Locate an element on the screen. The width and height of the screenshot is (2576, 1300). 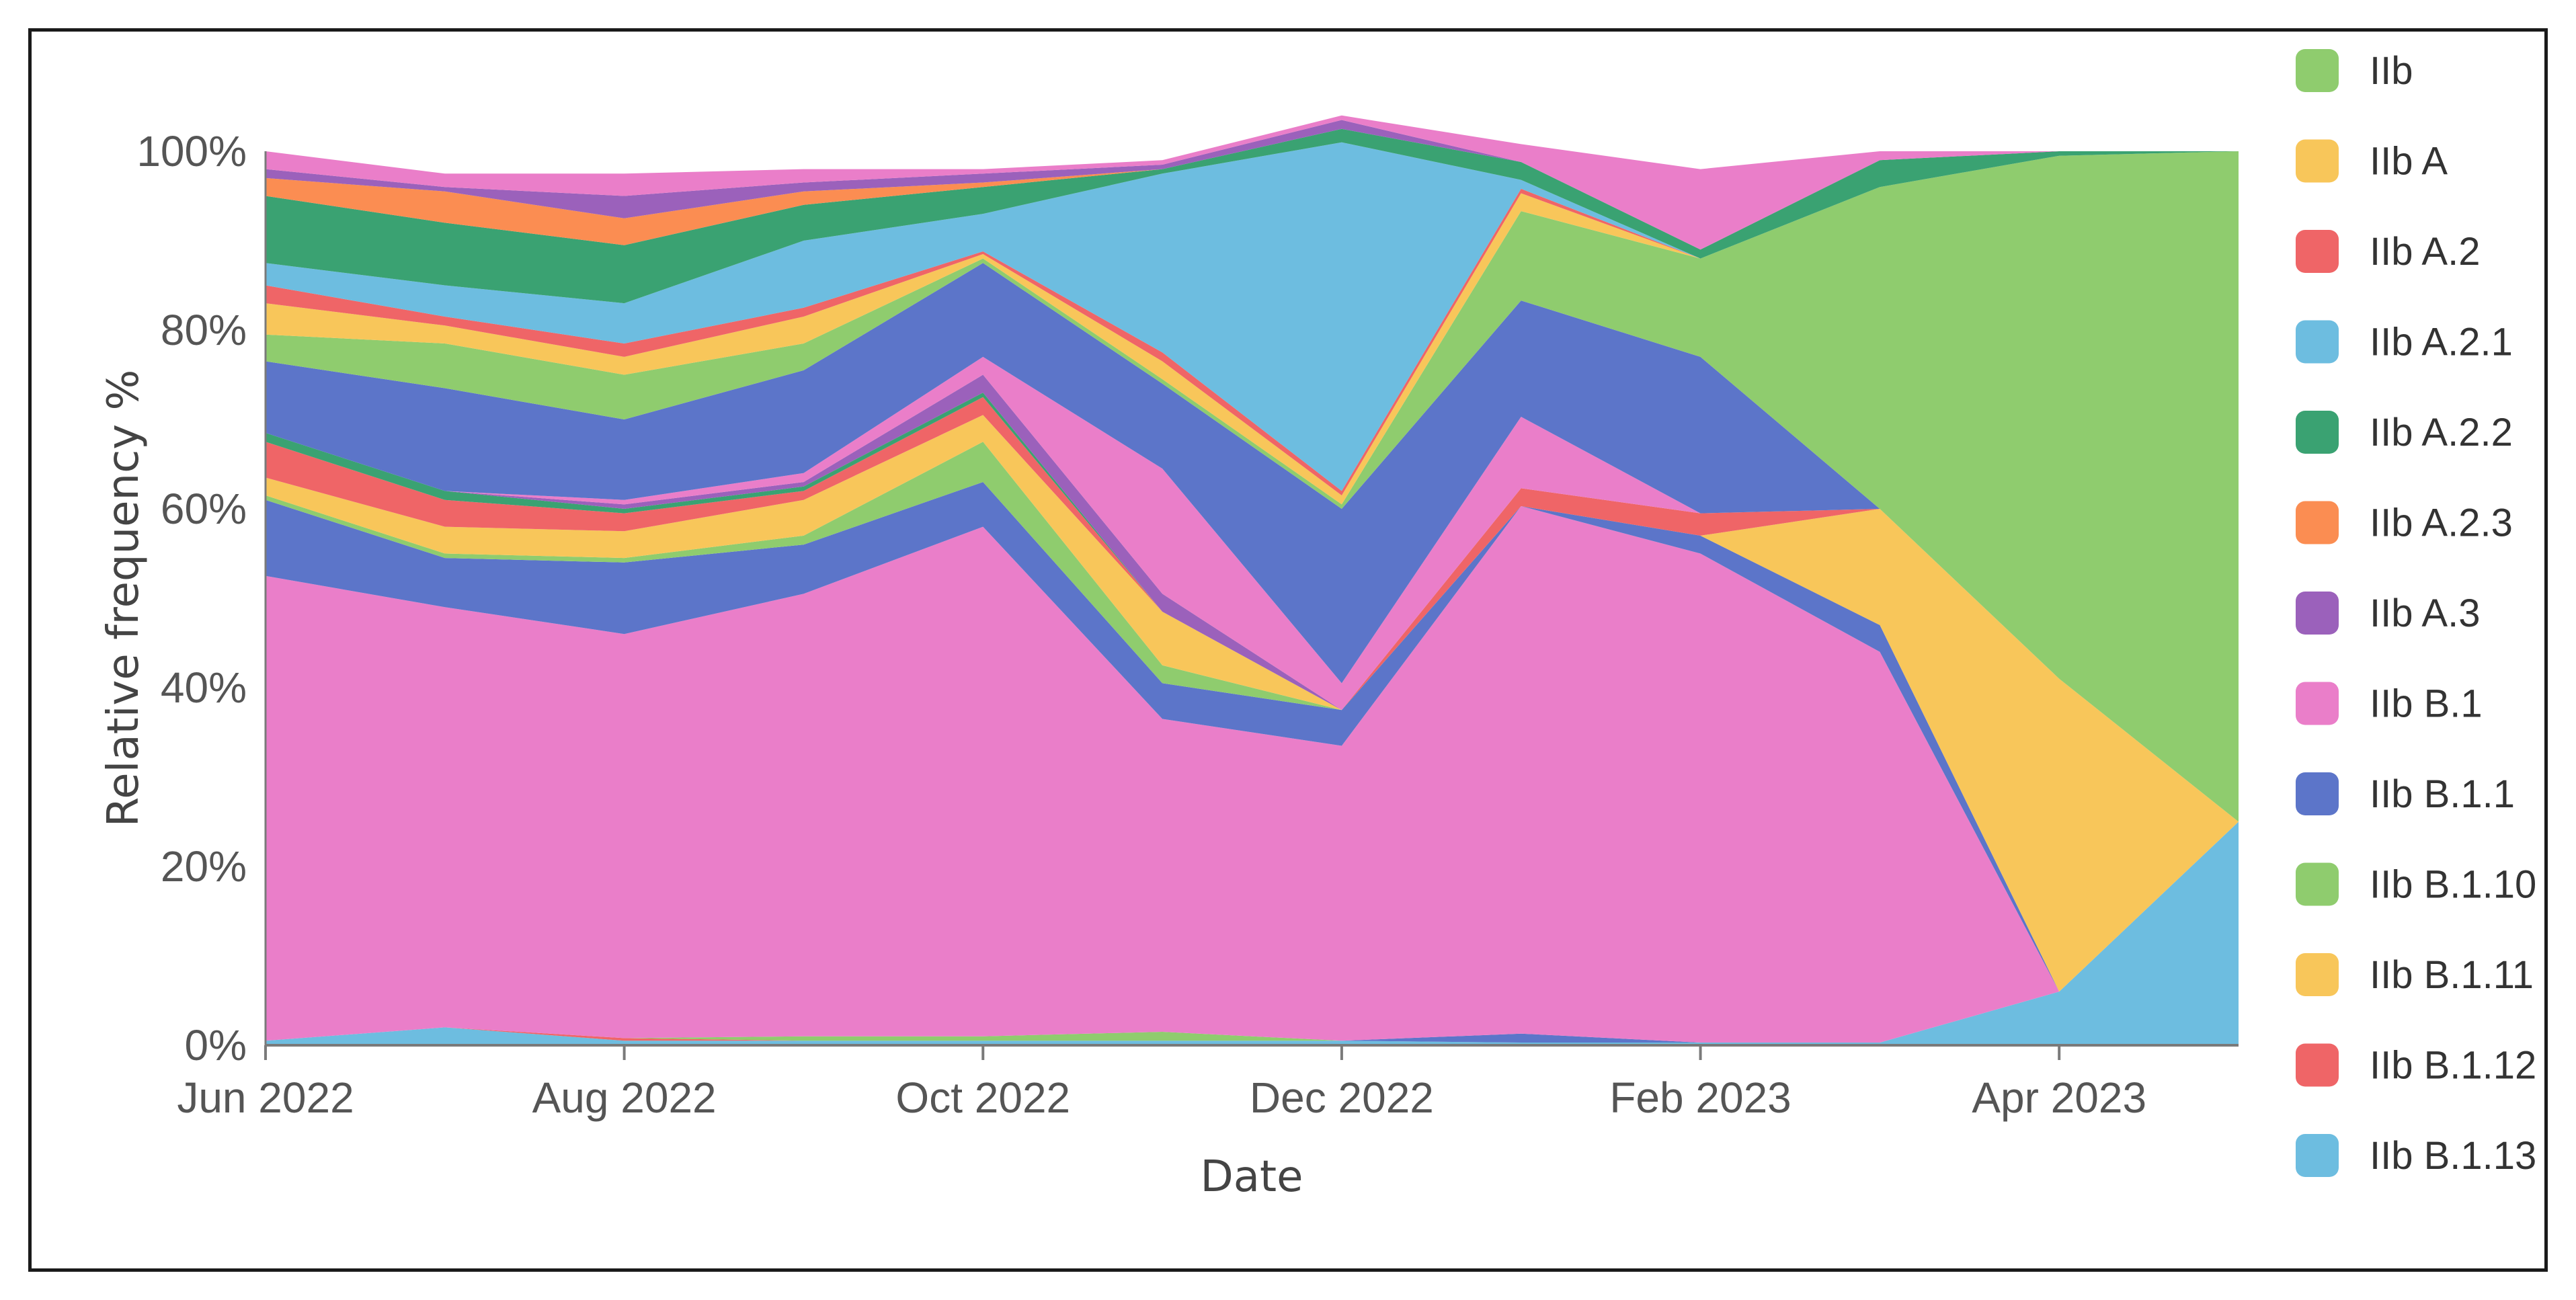
legend-label: IIb A.2 is located at coordinates (2425, 252).